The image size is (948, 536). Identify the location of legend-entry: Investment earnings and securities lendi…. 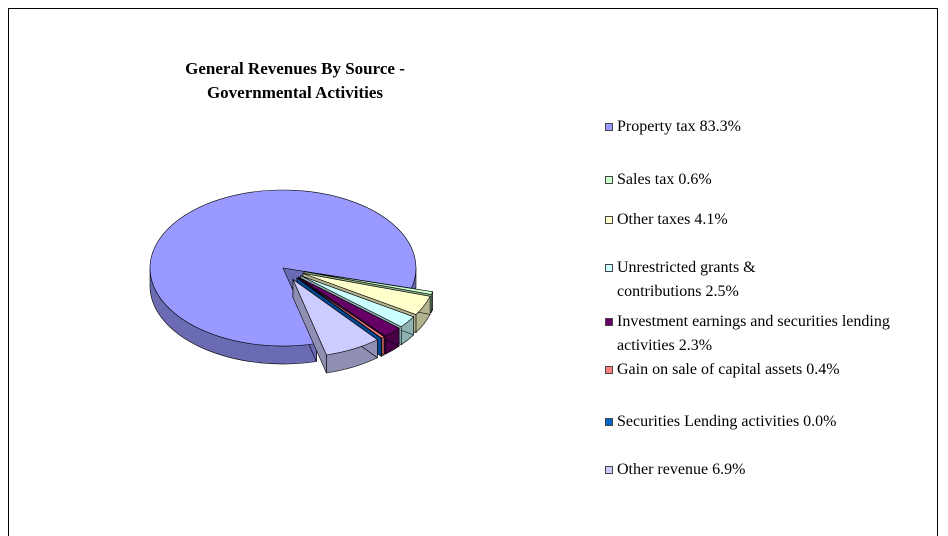
(761, 334).